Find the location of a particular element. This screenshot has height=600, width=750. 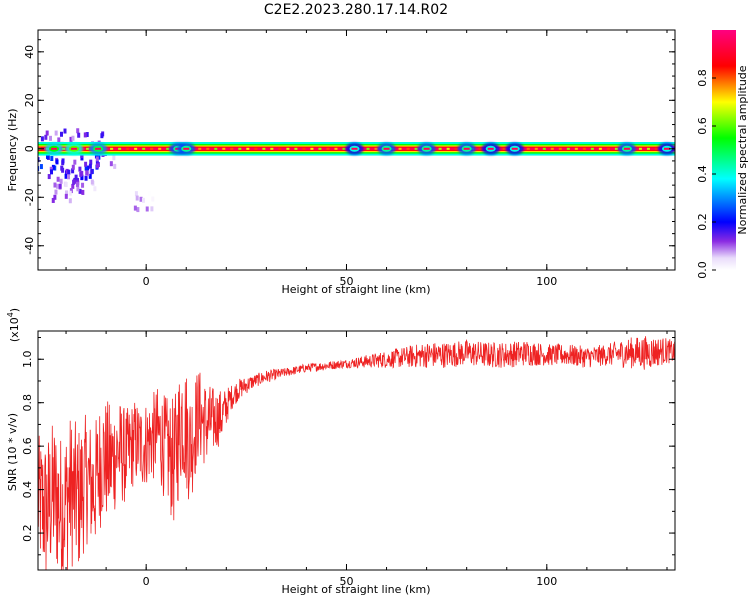

figure-title: C2E2.2023.280.17.14.R02 is located at coordinates (356, 10).